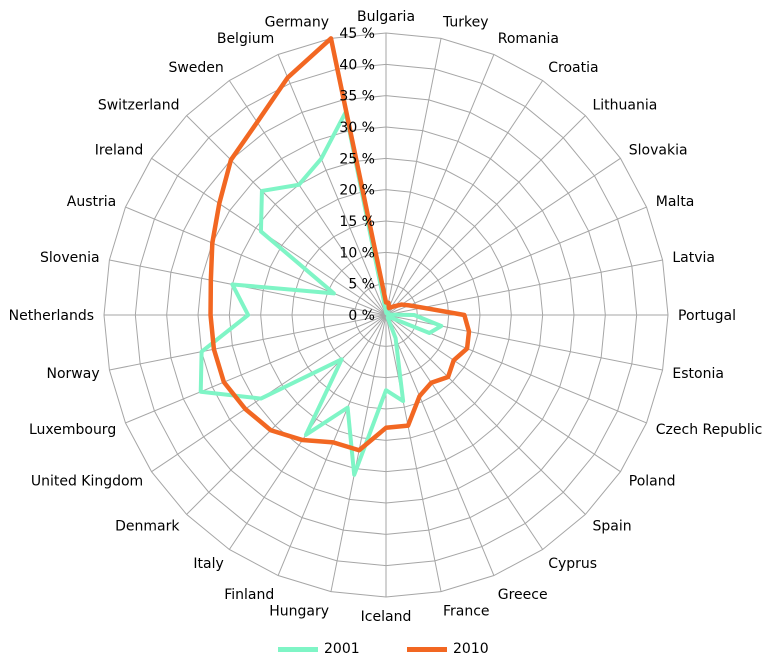 The image size is (768, 663). What do you see at coordinates (51, 316) in the screenshot?
I see `category-label: Netherlands` at bounding box center [51, 316].